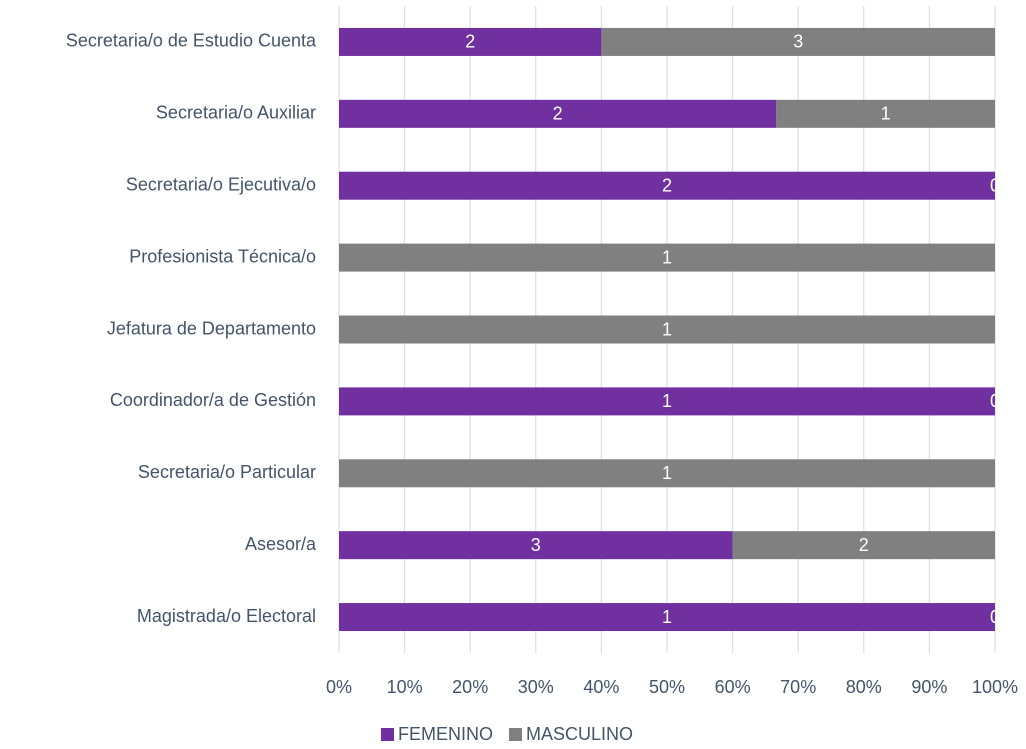 The height and width of the screenshot is (749, 1026). What do you see at coordinates (221, 184) in the screenshot?
I see `y-tick-label: Secretaria/o Ejecutiva/o` at bounding box center [221, 184].